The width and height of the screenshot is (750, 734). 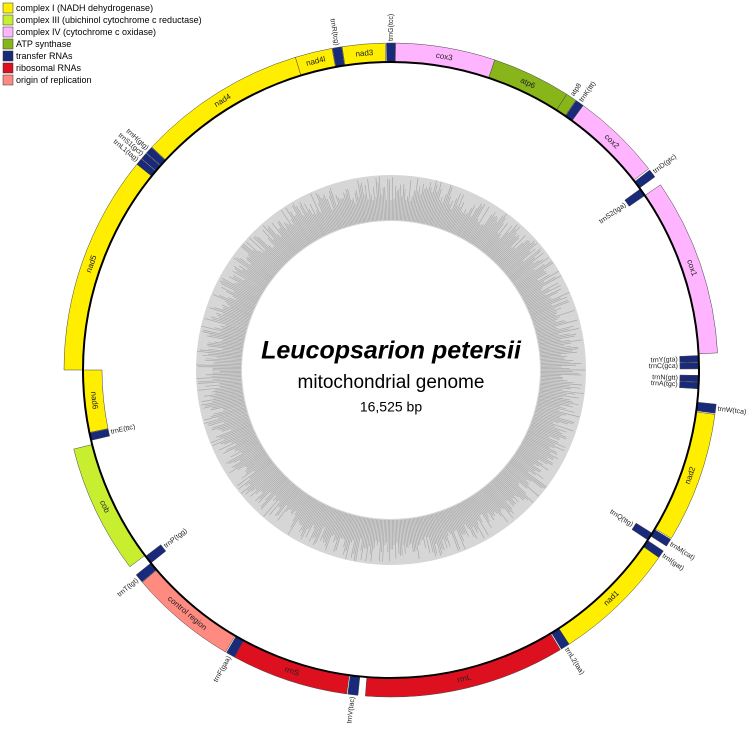 What do you see at coordinates (663, 366) in the screenshot?
I see `trna-label: trnC(gca)` at bounding box center [663, 366].